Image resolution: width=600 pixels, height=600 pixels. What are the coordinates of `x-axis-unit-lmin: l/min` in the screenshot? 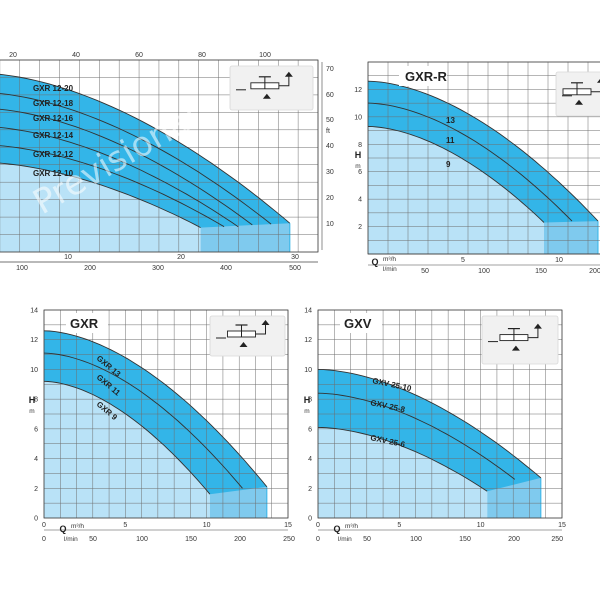 It's located at (345, 539).